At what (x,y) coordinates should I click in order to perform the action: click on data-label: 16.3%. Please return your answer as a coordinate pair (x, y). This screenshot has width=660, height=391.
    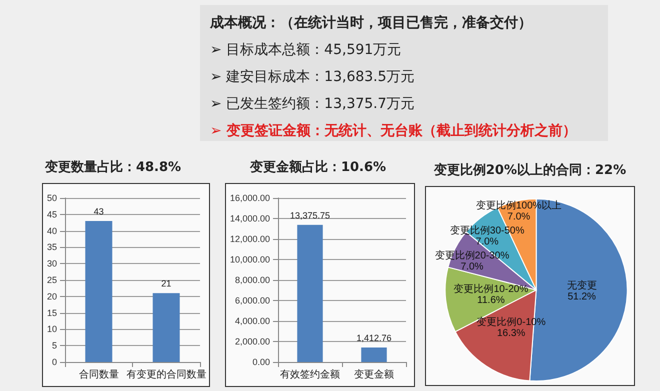
    Looking at the image, I should click on (511, 333).